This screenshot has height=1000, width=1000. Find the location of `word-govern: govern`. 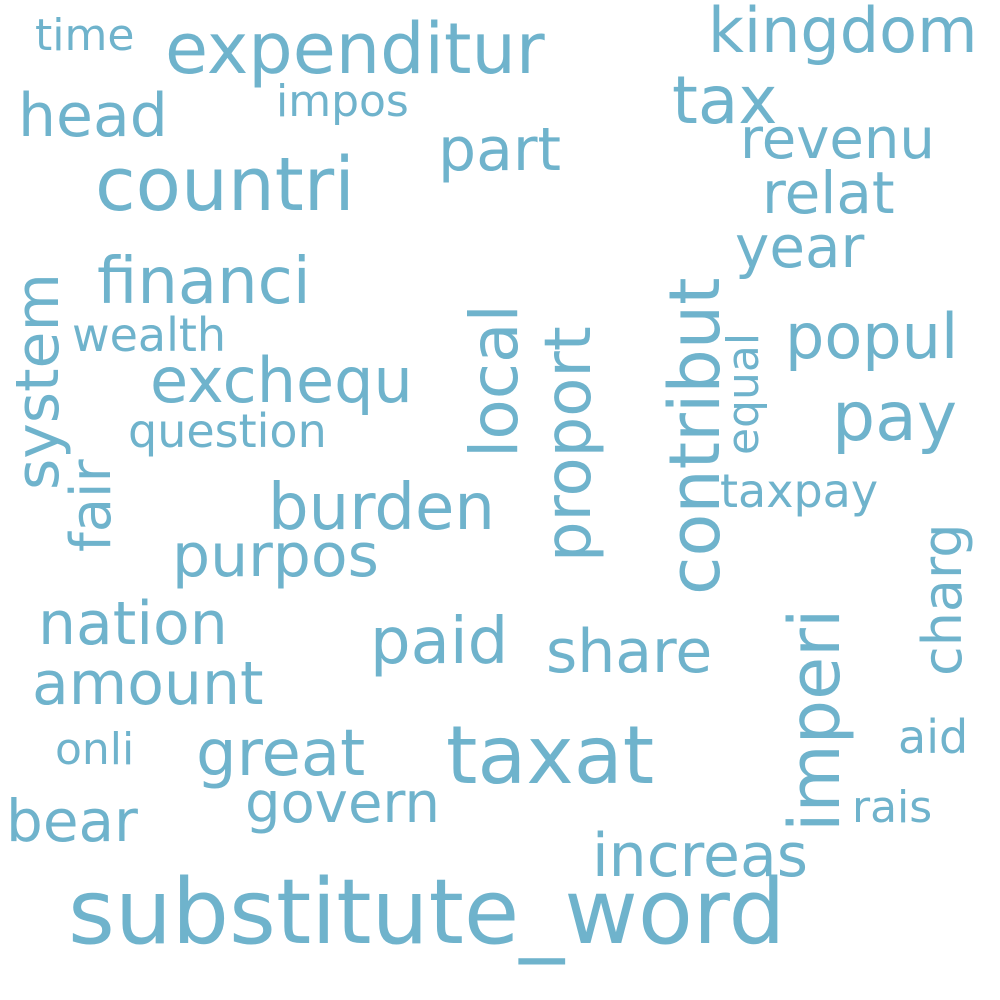

word-govern: govern is located at coordinates (342, 803).